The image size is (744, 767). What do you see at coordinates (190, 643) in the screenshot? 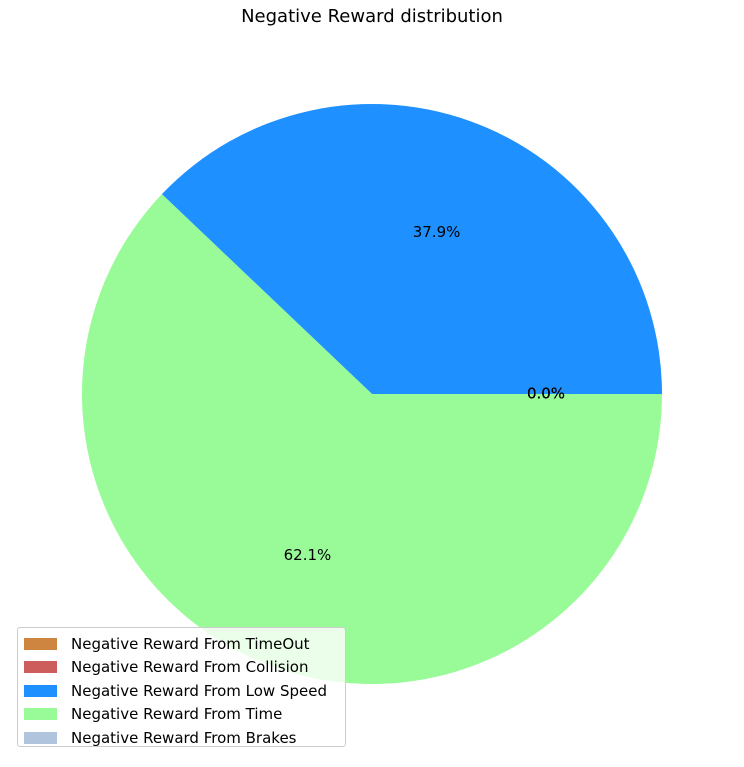
I see `legend-label: Negative Reward From TimeOut` at bounding box center [190, 643].